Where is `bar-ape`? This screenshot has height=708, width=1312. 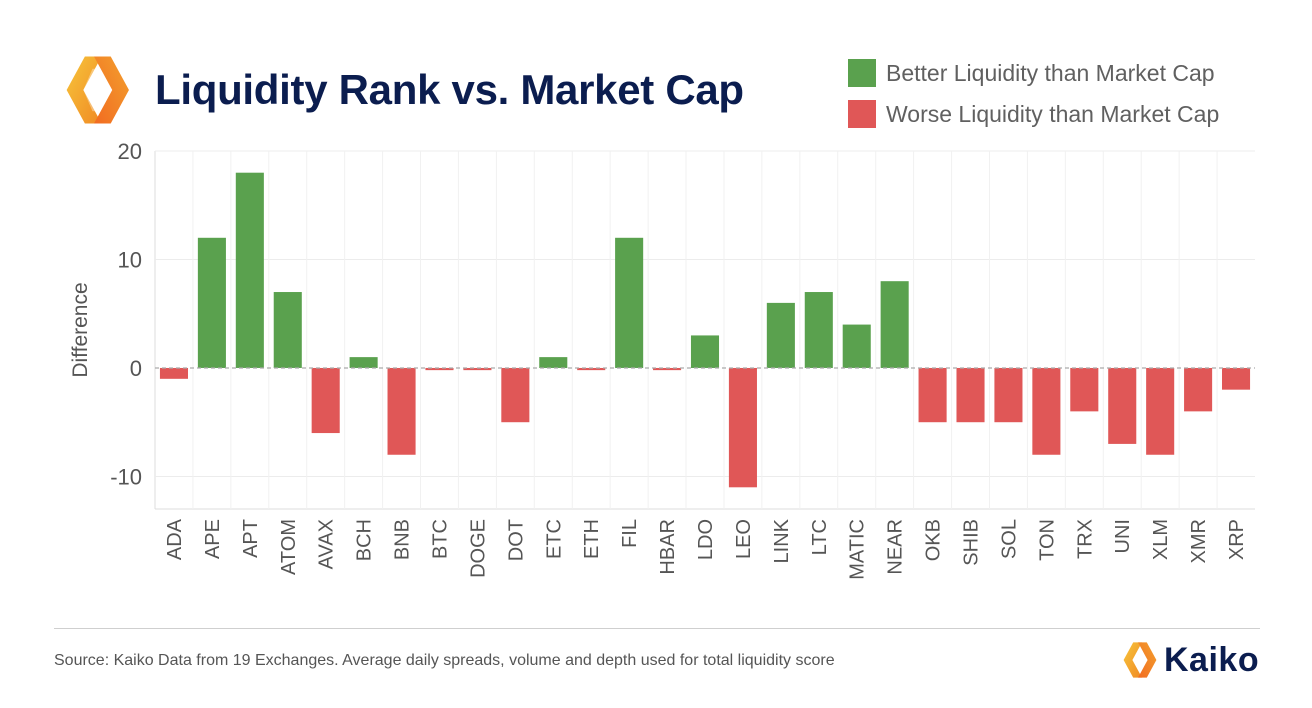
bar-ape is located at coordinates (211, 302).